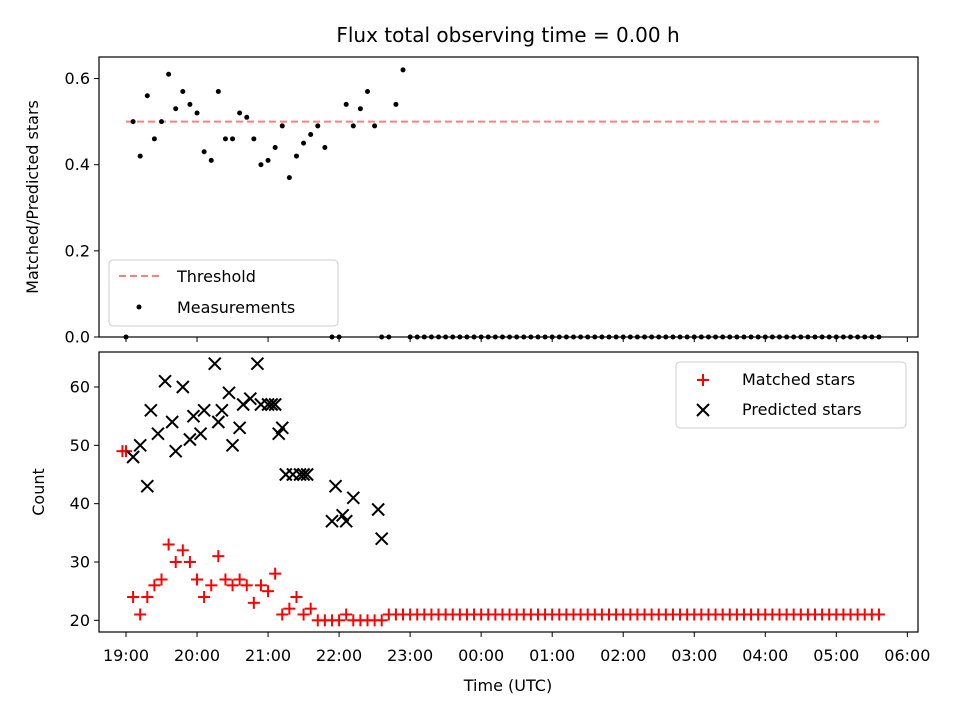 Image resolution: width=960 pixels, height=725 pixels. Describe the element at coordinates (32, 197) in the screenshot. I see `top-y-axis-label: Matched/Predicted stars` at that location.